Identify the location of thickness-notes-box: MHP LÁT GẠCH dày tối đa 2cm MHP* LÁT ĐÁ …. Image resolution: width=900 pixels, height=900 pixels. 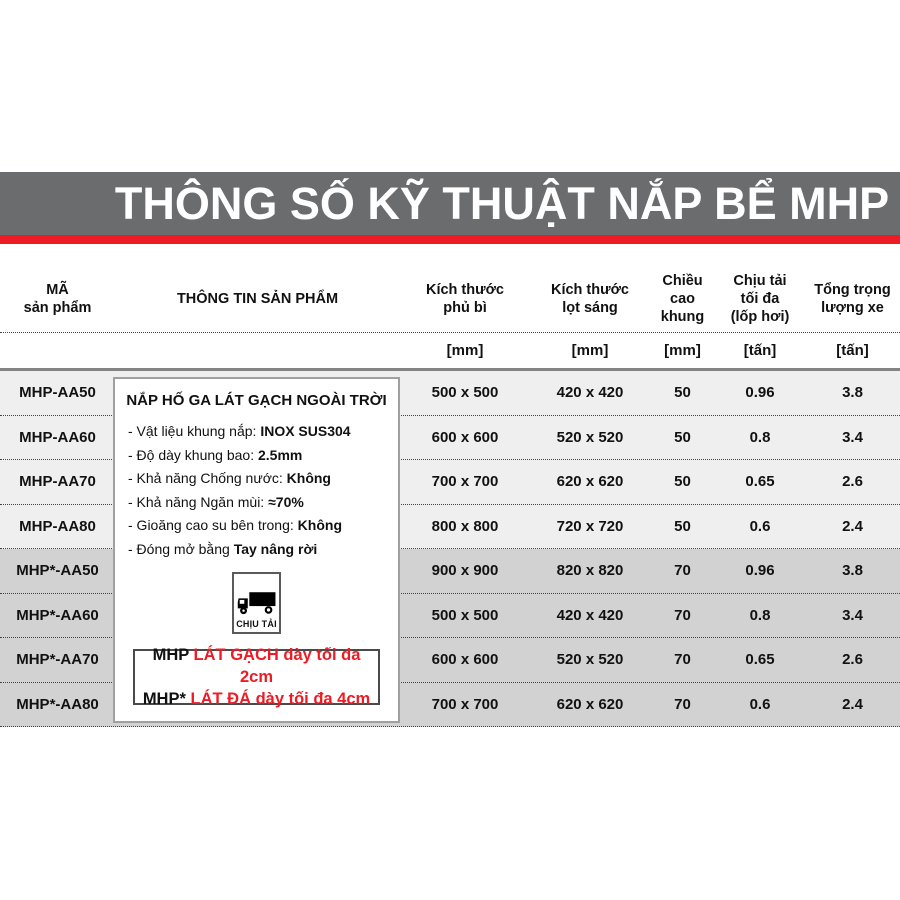
(256, 677).